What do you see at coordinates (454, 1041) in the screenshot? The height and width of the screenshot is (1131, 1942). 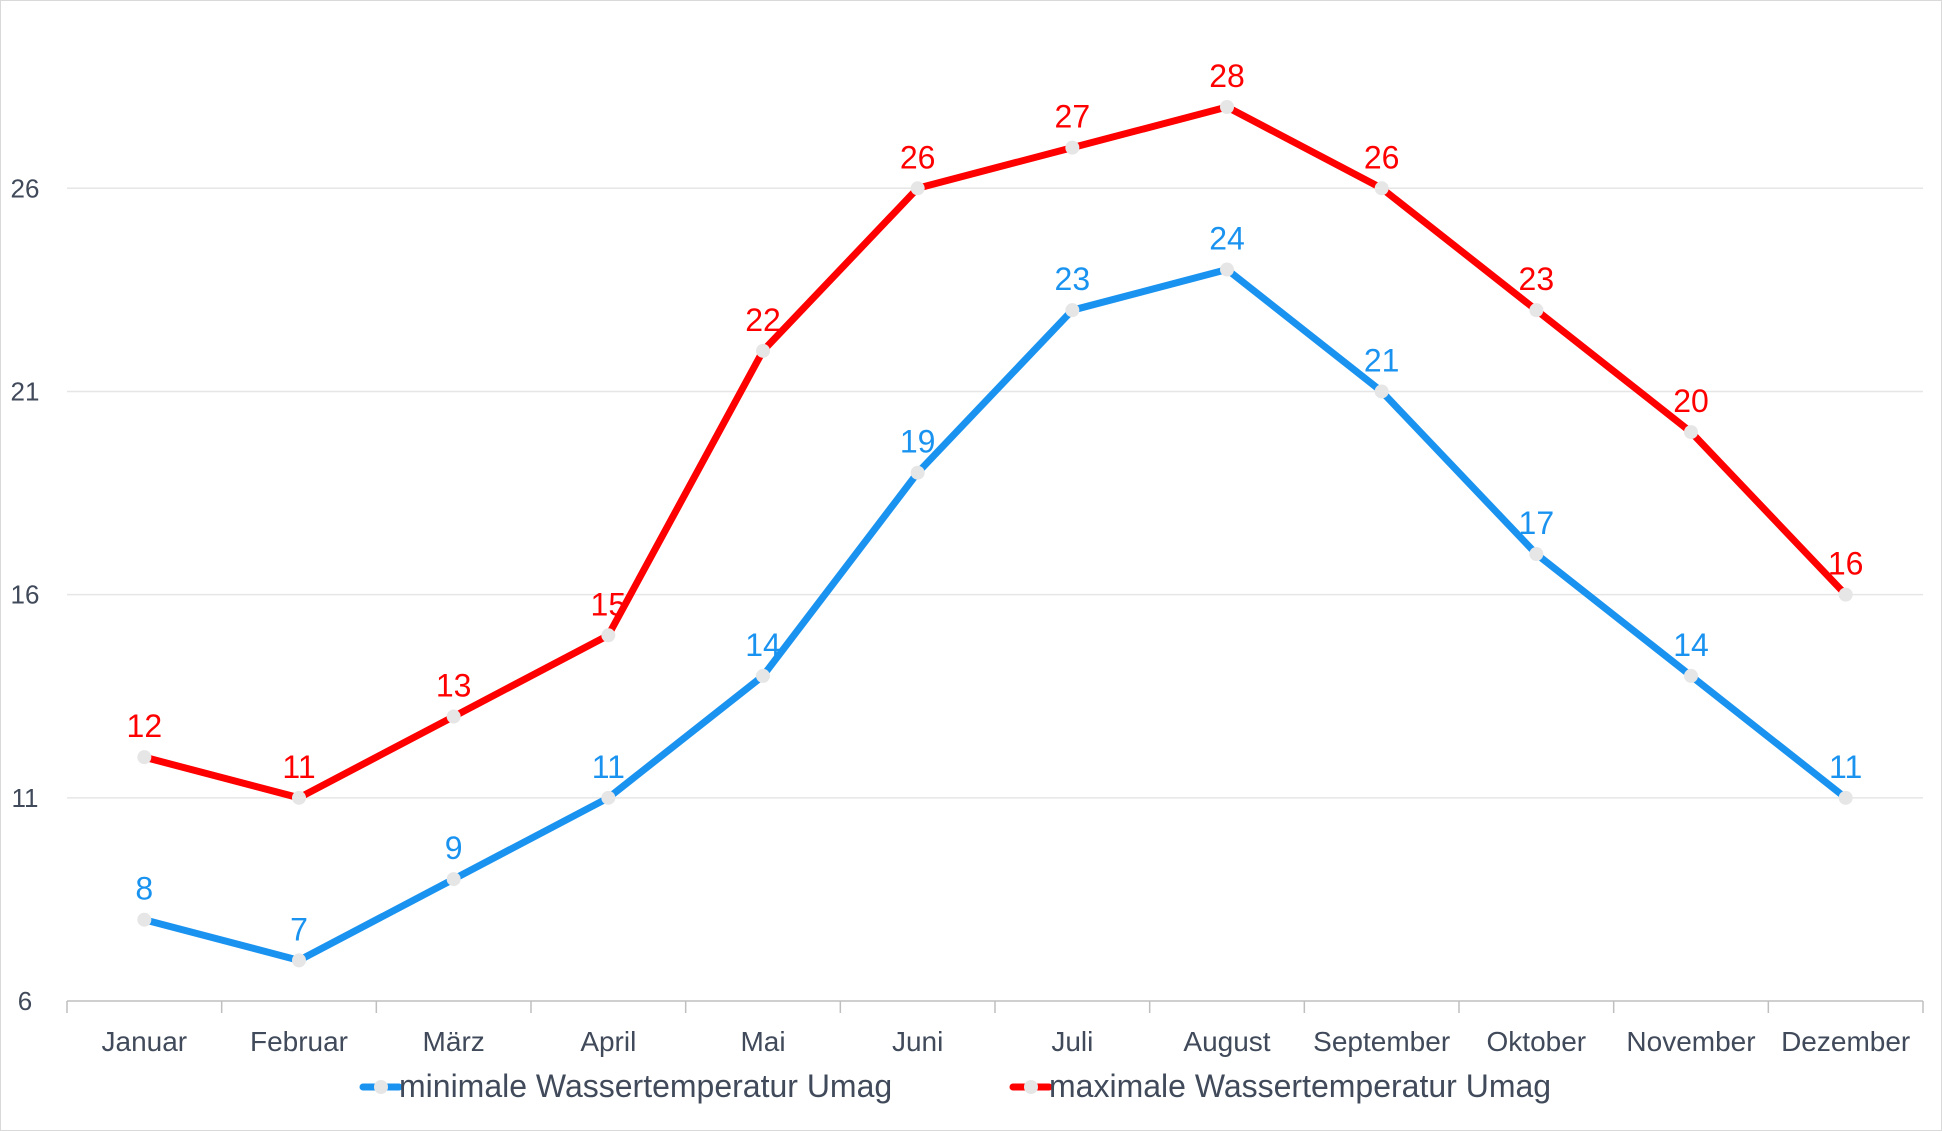 I see `x-tick-label: März` at bounding box center [454, 1041].